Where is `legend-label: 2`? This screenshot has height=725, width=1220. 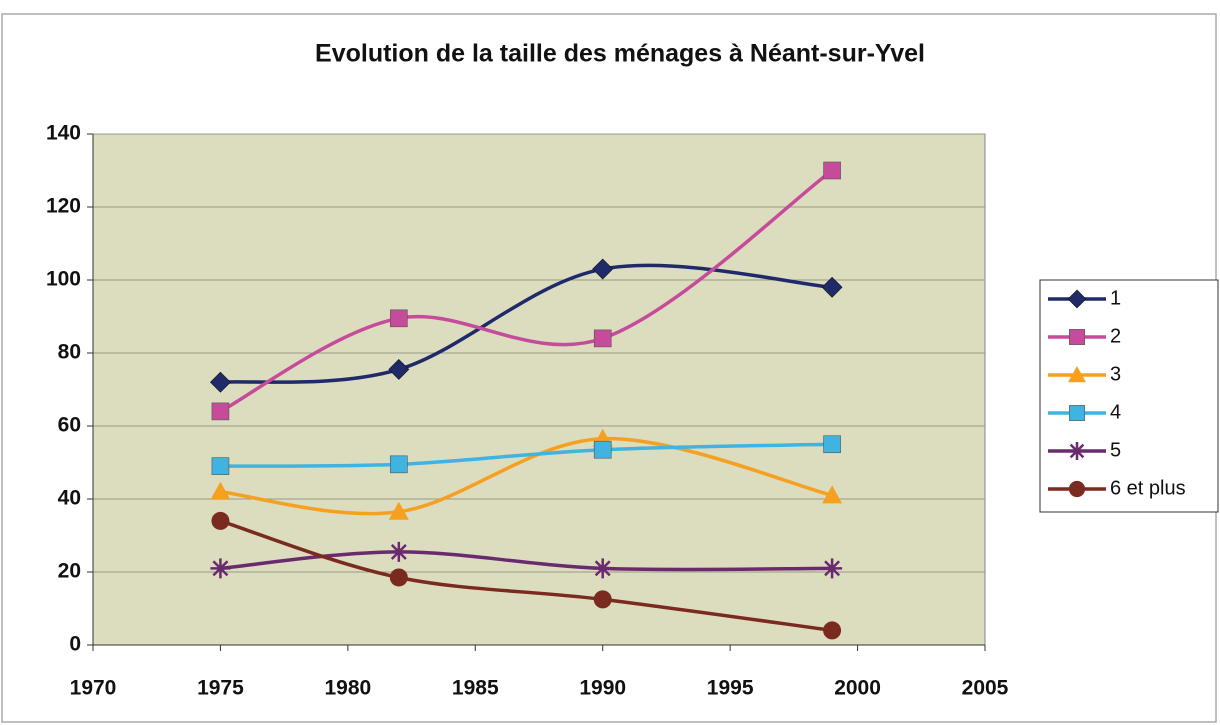
legend-label: 2 is located at coordinates (1115, 336).